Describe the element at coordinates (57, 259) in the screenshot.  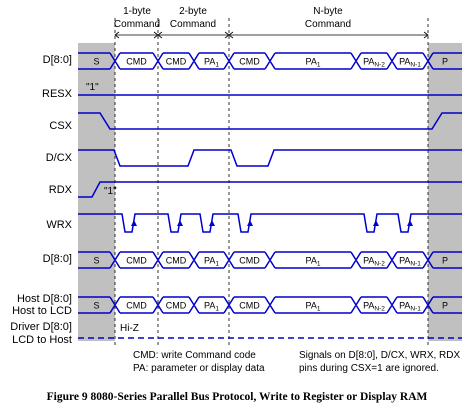
I see `signal-label-d80-b: D[8:0]` at that location.